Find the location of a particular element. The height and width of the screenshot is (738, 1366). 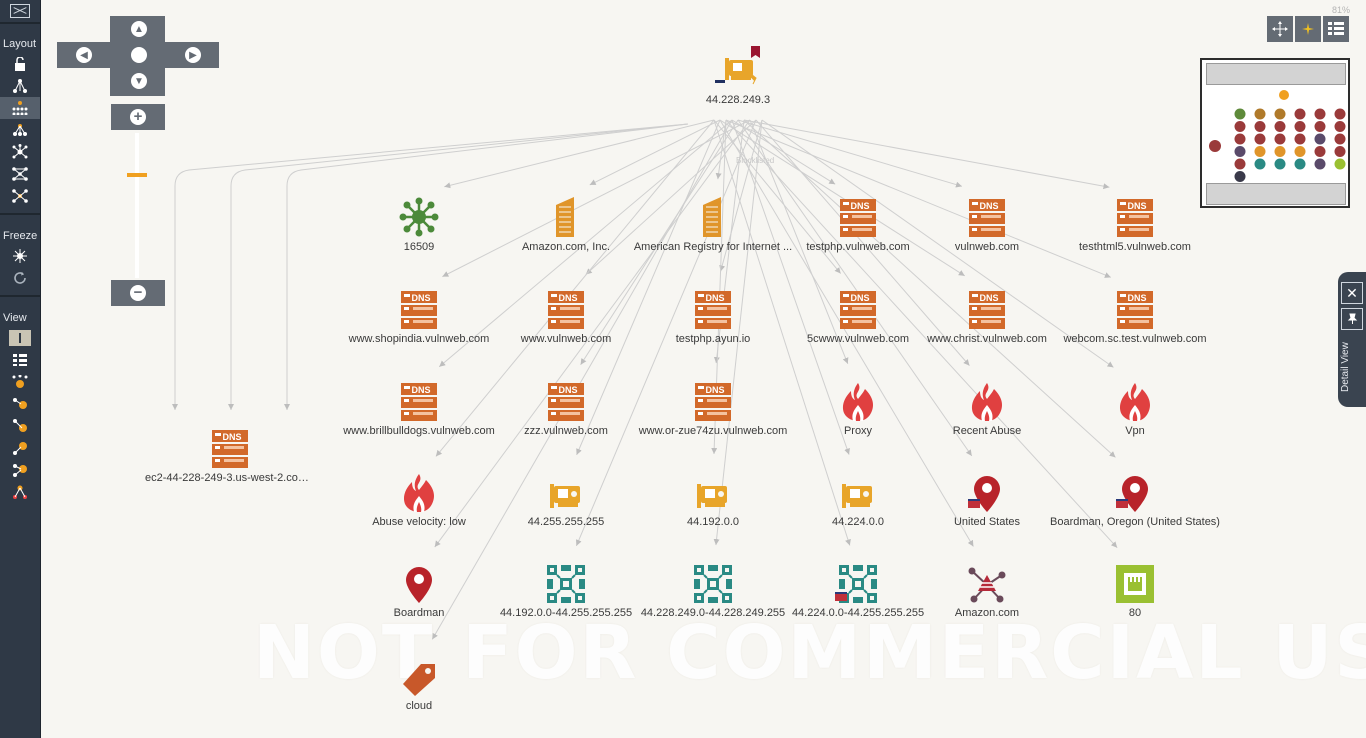

view-link-c-button is located at coordinates (20, 448).